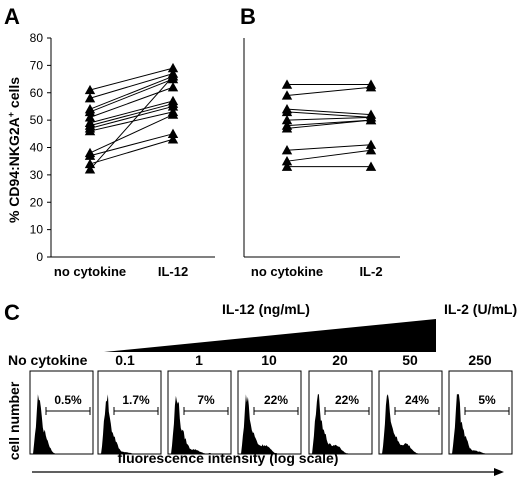 The image size is (520, 484). What do you see at coordinates (269, 360) in the screenshot?
I see `histogram-concentration-label: 10` at bounding box center [269, 360].